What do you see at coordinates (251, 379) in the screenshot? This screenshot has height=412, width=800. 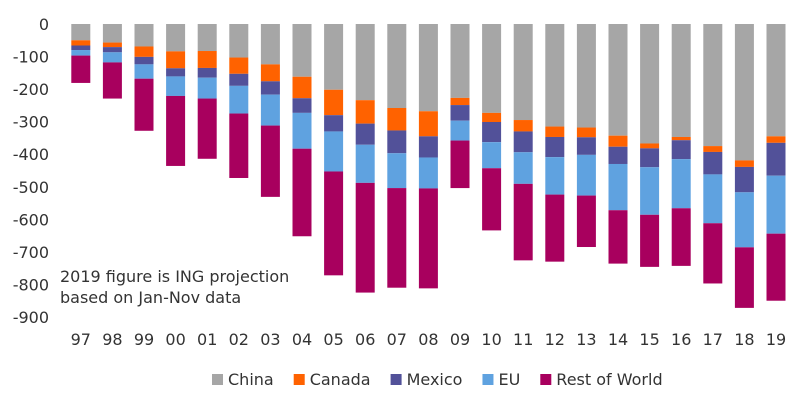 I see `legend-label-china: China` at bounding box center [251, 379].